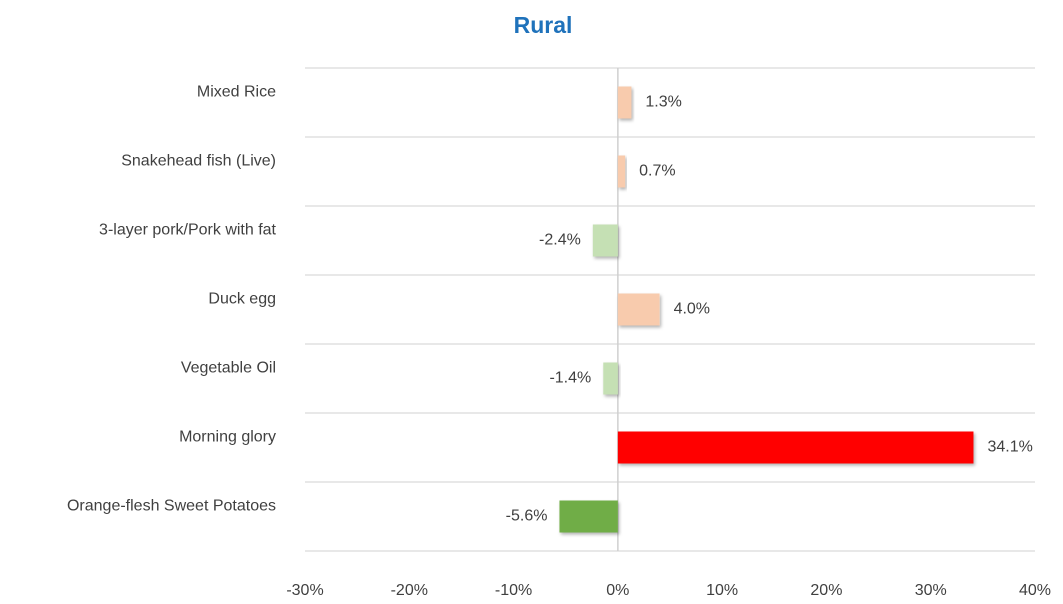  I want to click on data-label: 1.3%, so click(663, 102).